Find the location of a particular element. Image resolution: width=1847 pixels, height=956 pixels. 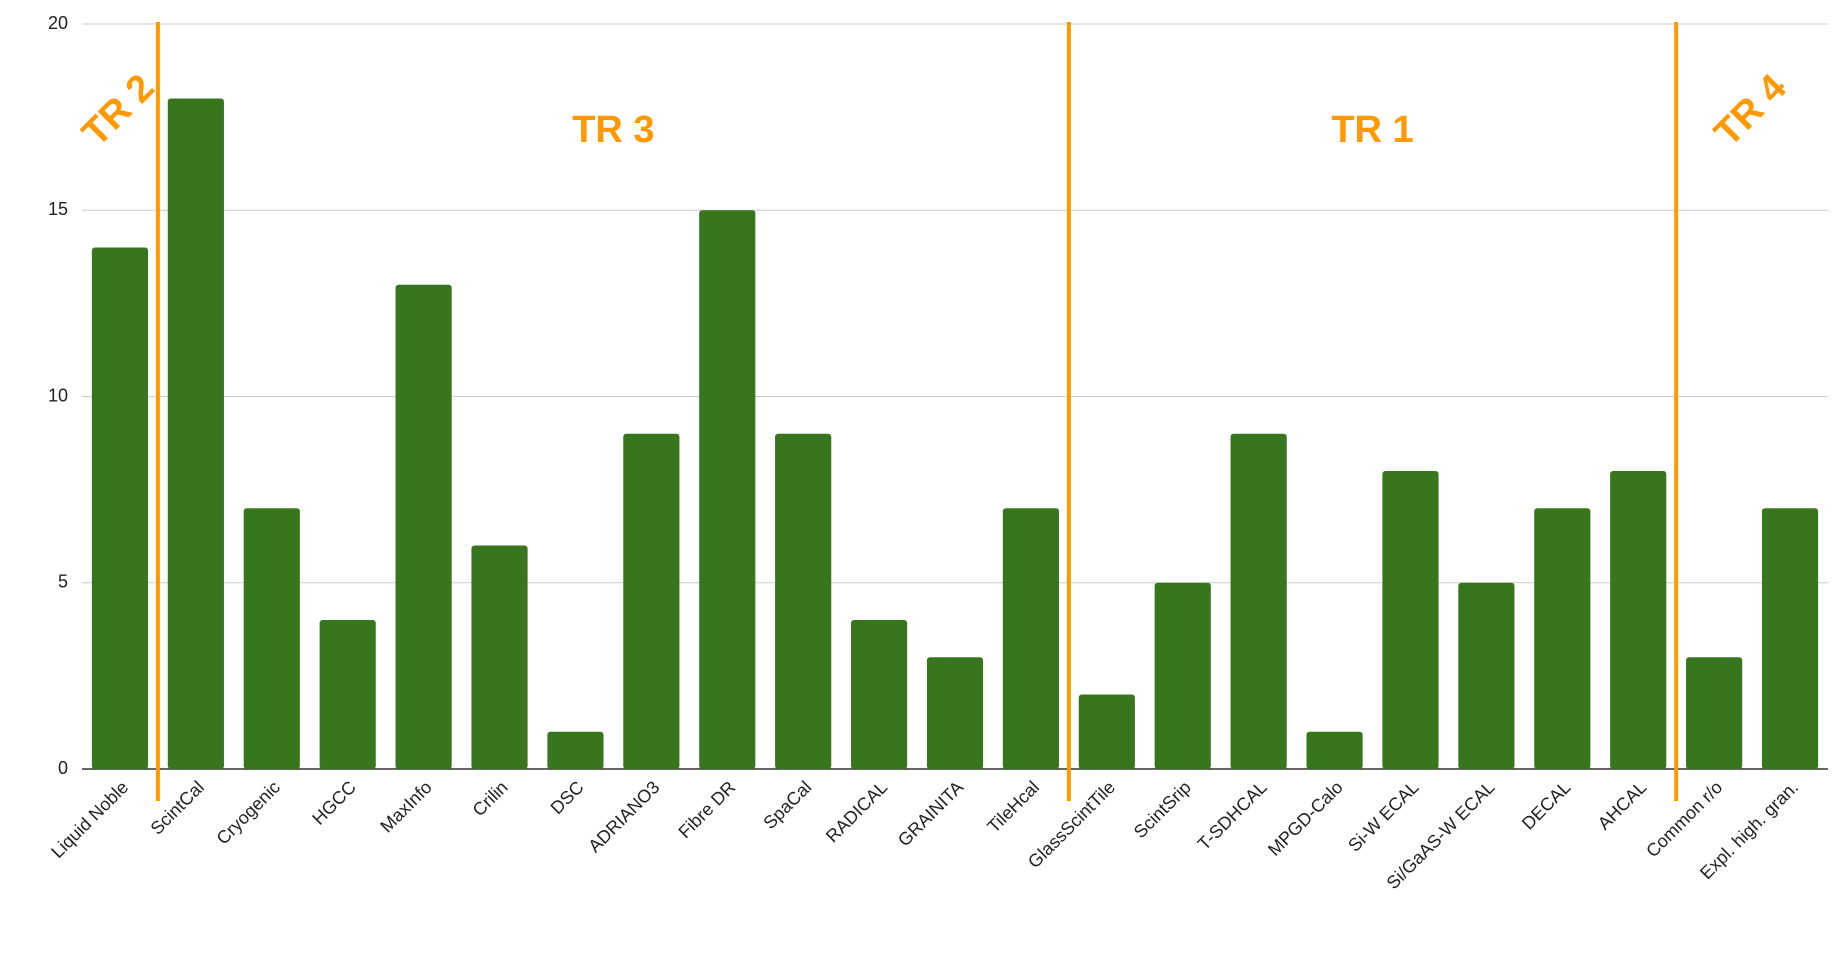

x-tick-label: Liquid Noble is located at coordinates (89, 819).